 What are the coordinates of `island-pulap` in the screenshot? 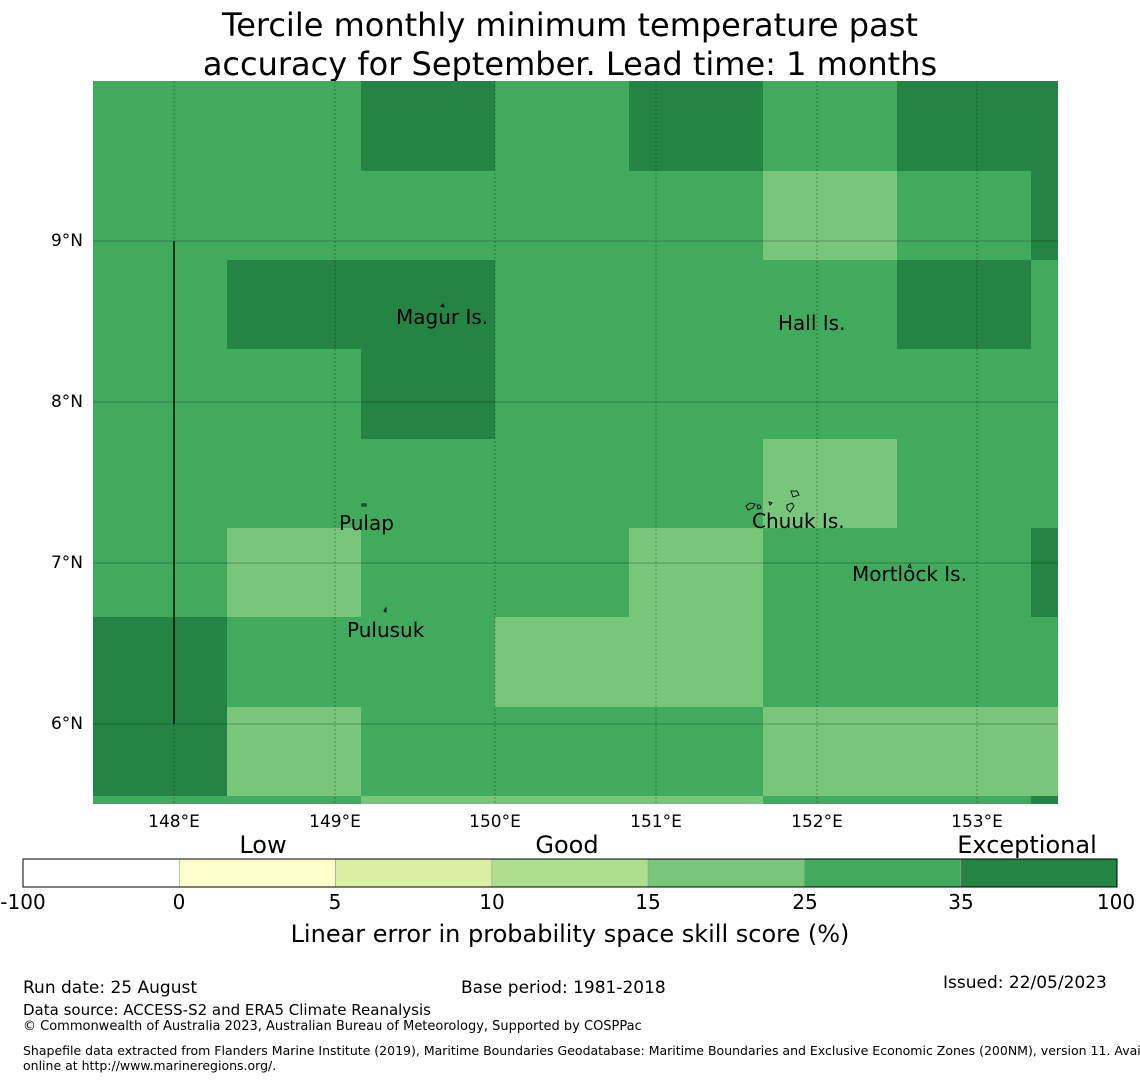 It's located at (364, 505).